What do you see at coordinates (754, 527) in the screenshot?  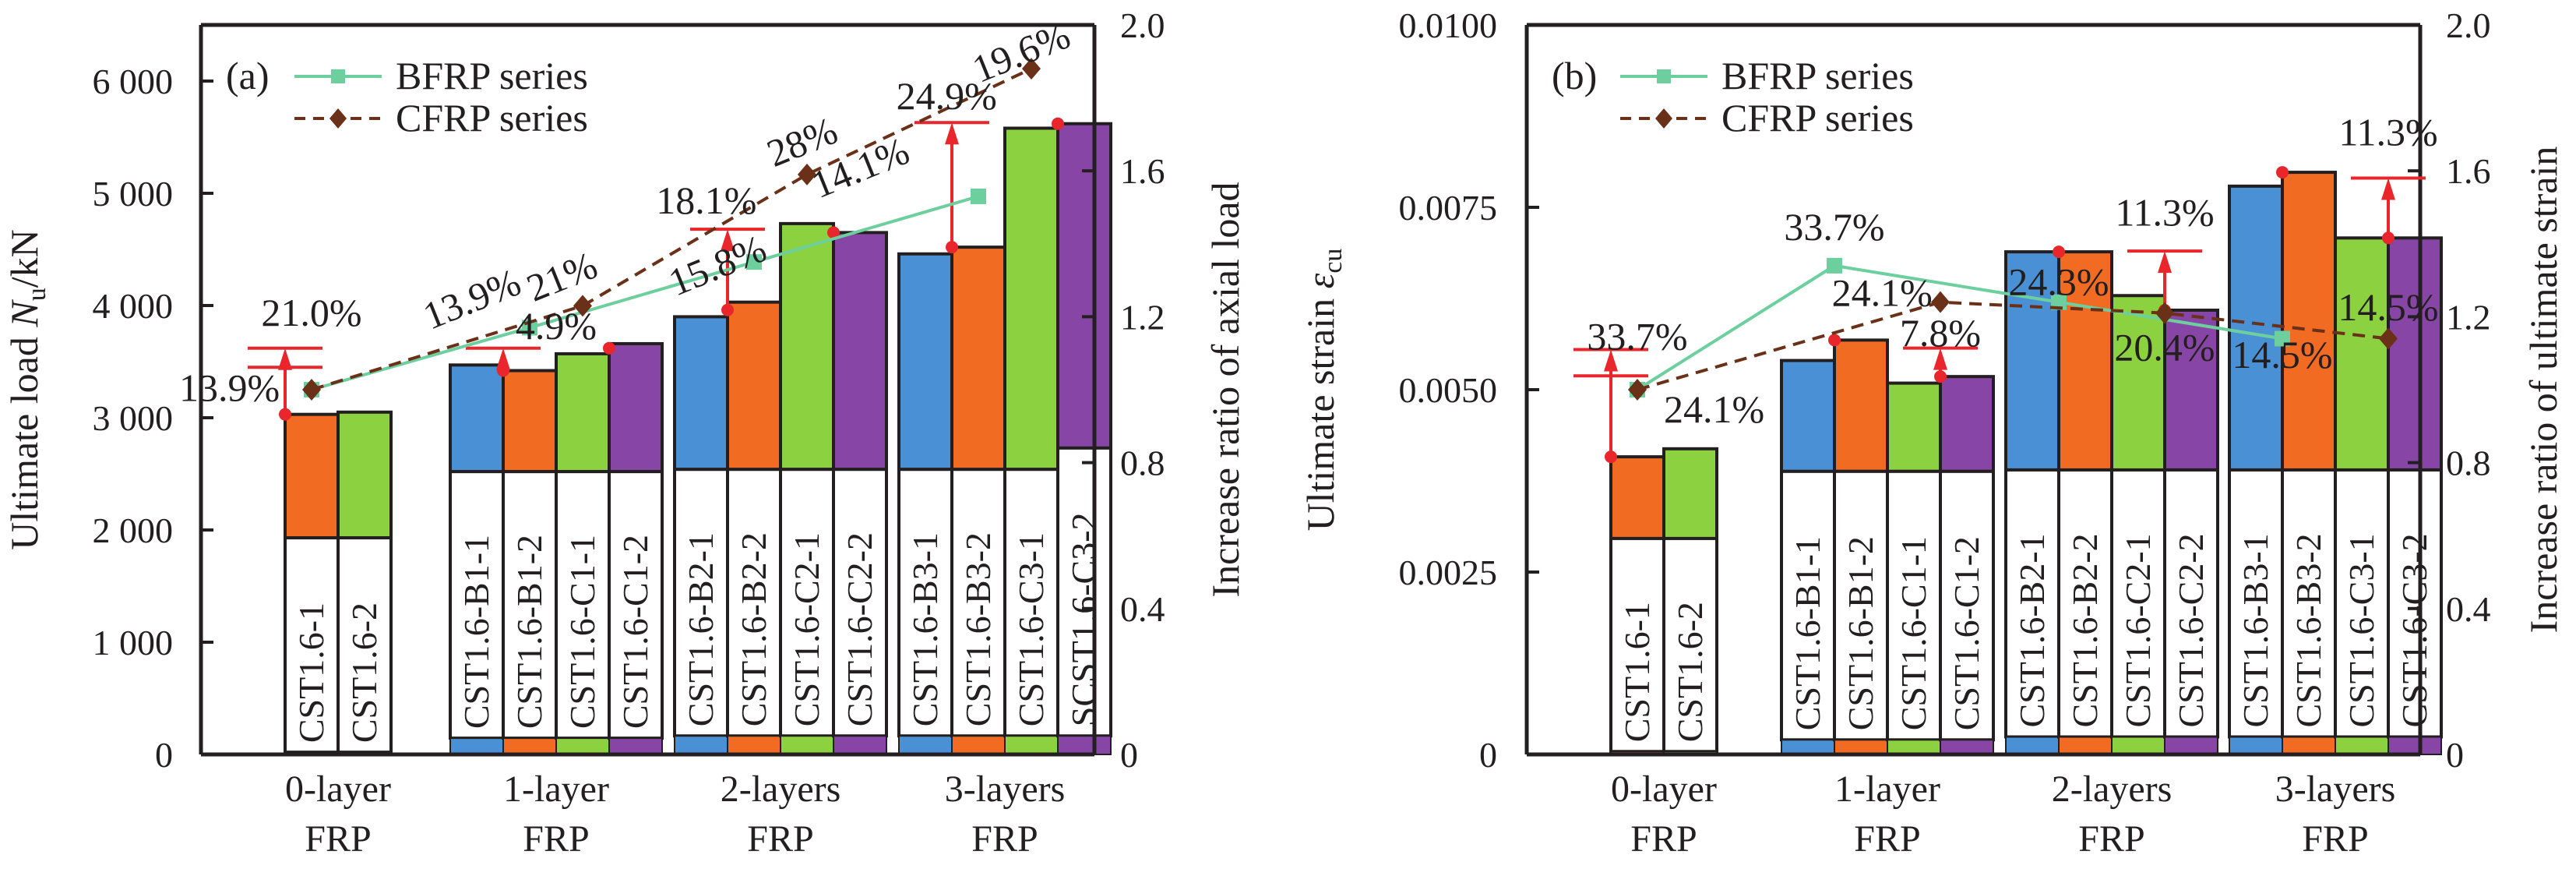 I see `bar-cst1.6-b2-2: CST1.6-B2-2` at bounding box center [754, 527].